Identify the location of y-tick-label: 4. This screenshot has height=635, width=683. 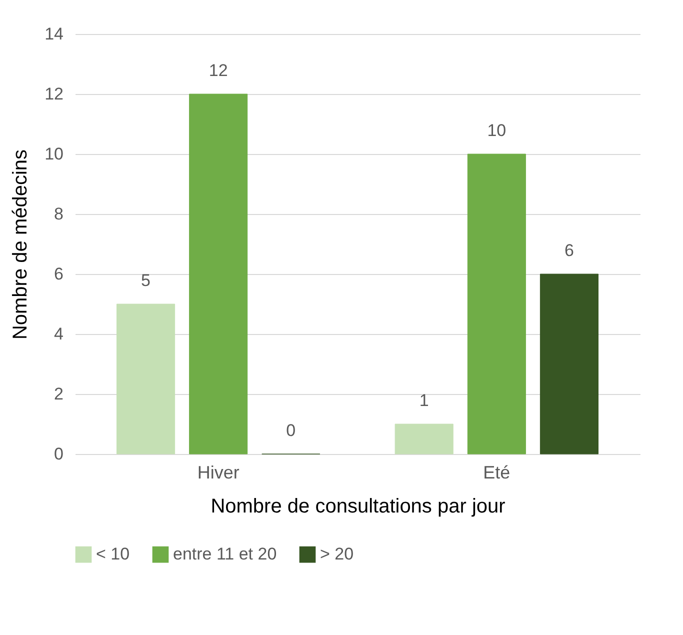
(59, 334).